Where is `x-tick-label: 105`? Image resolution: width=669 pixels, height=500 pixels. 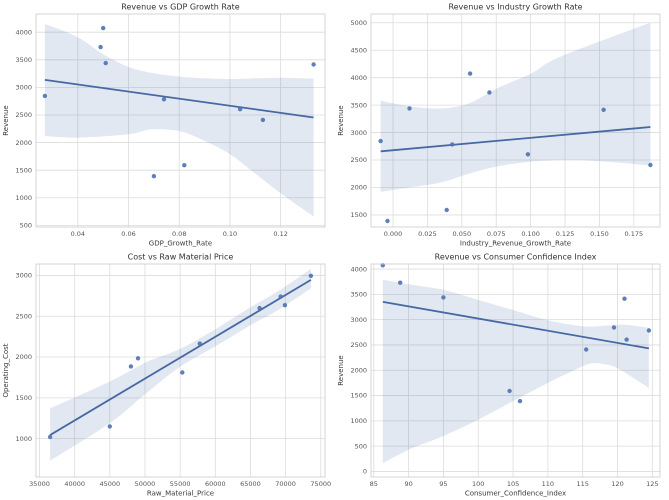
x-tick-label: 105 is located at coordinates (513, 484).